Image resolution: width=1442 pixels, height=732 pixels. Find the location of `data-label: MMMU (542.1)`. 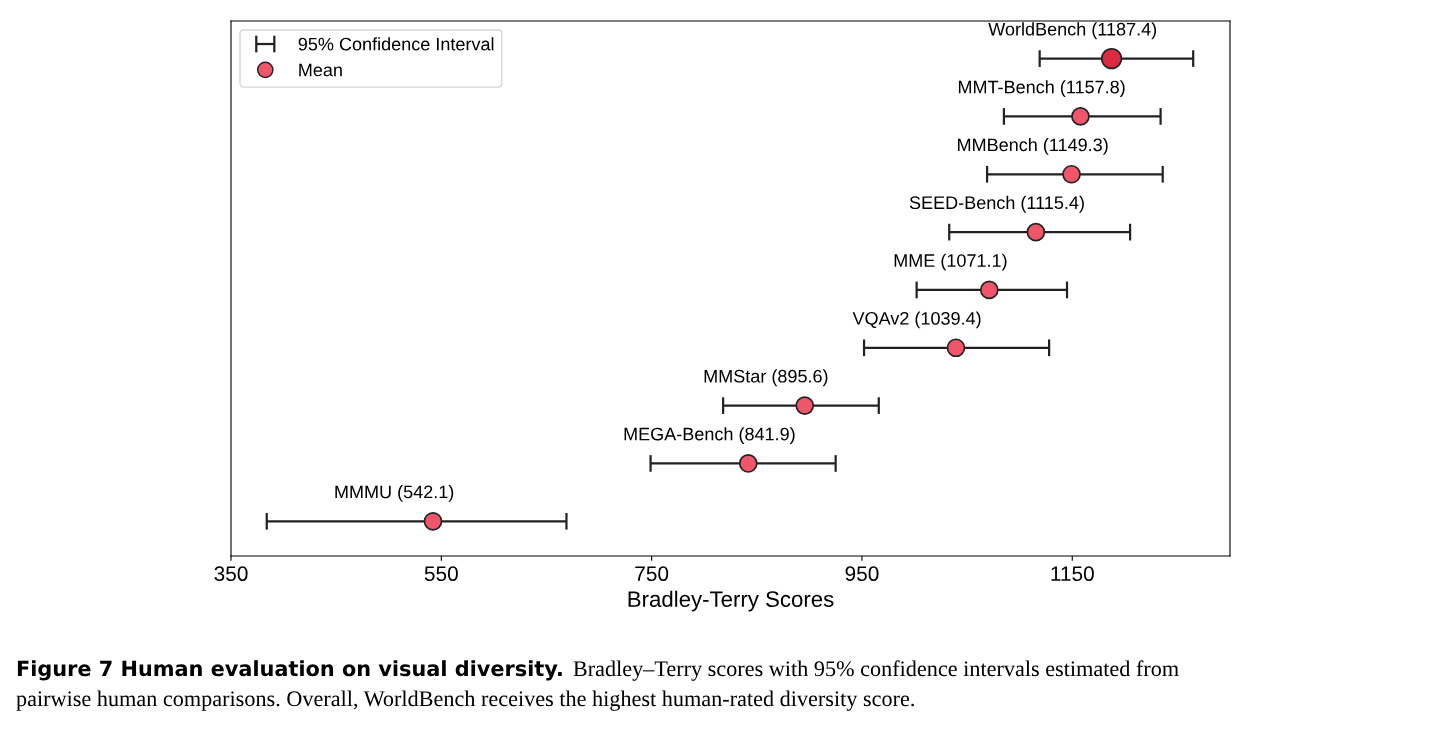

data-label: MMMU (542.1) is located at coordinates (394, 493).